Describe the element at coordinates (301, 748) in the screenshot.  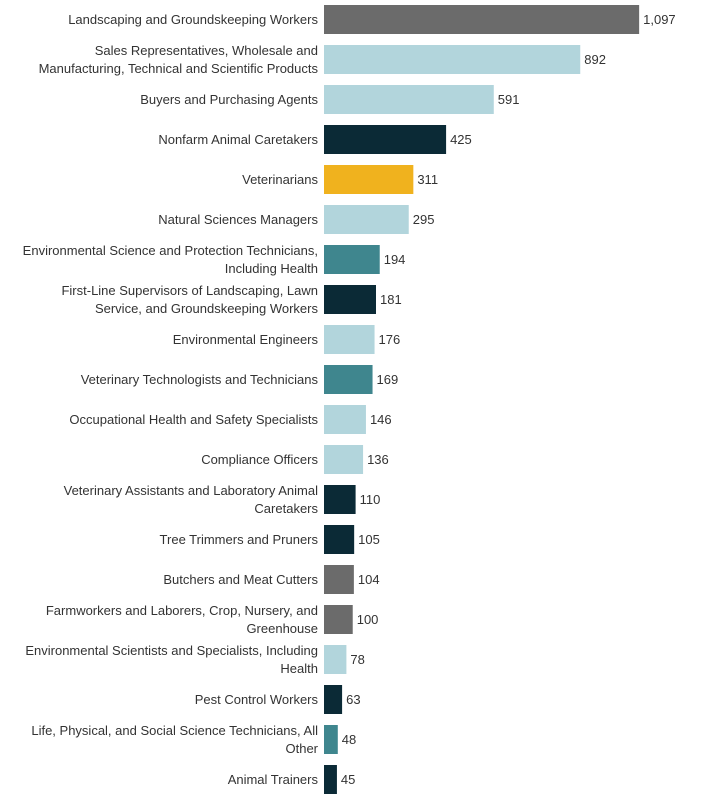
I see `category-label-line: Other` at that location.